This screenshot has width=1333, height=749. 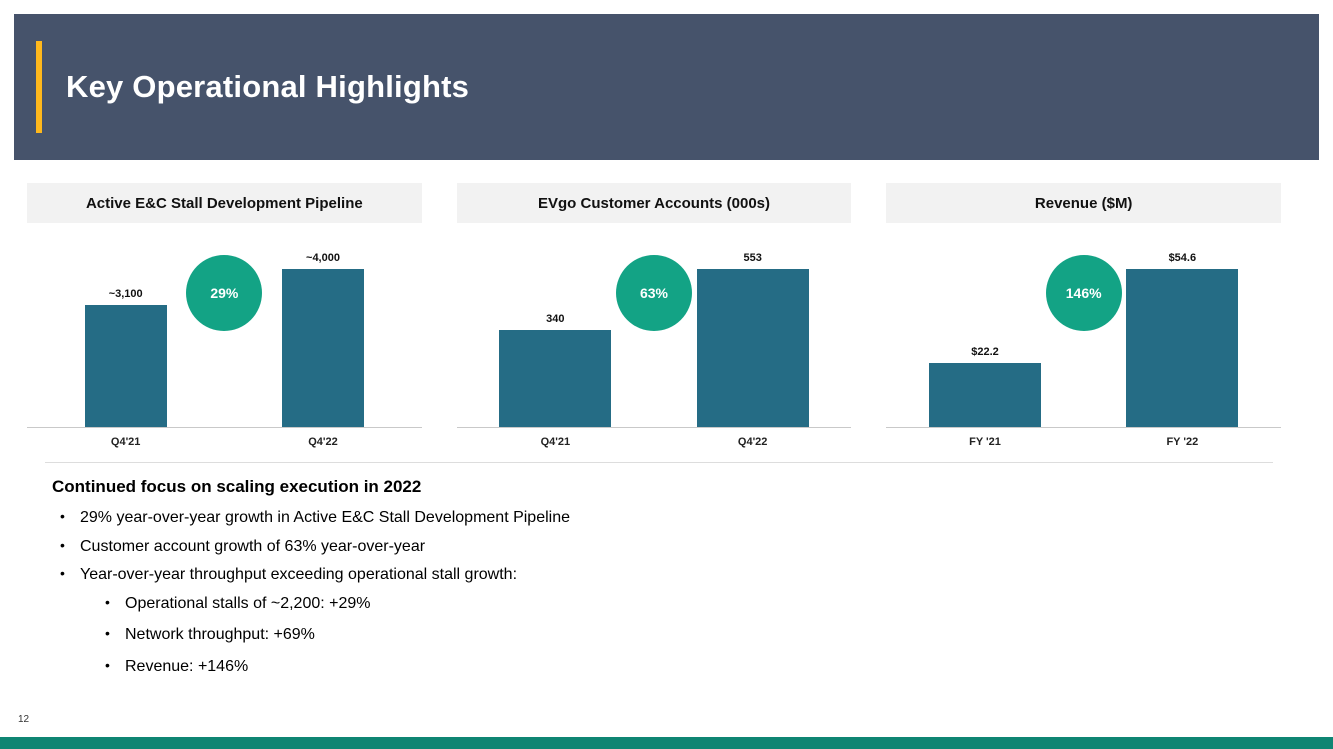 I want to click on plot-area: $22.2 $54.6, so click(x=1084, y=335).